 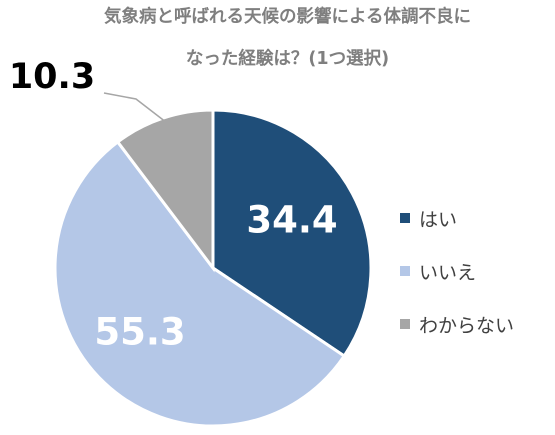 What do you see at coordinates (287, 17) in the screenshot?
I see `chart-title-line-1: 気象病と呼ばれる天候の影響による体調不良に` at bounding box center [287, 17].